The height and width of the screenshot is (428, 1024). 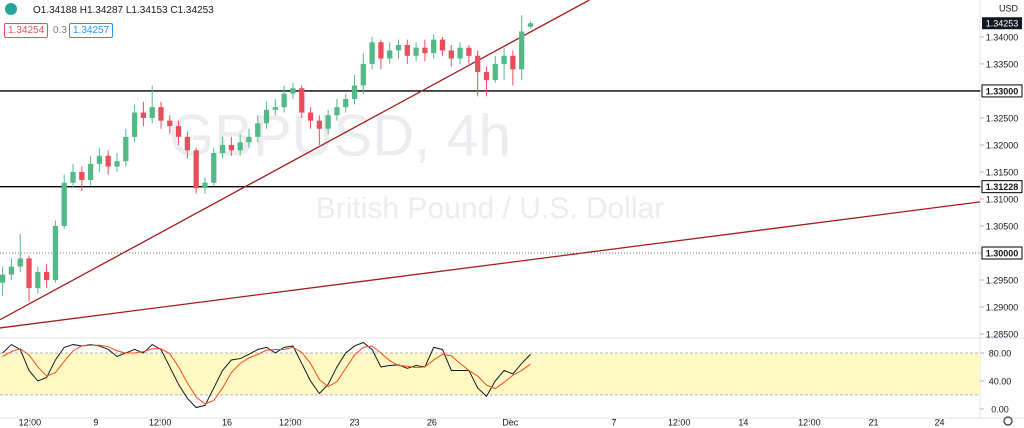 What do you see at coordinates (192, 10) in the screenshot?
I see `close-label: C1.34253` at bounding box center [192, 10].